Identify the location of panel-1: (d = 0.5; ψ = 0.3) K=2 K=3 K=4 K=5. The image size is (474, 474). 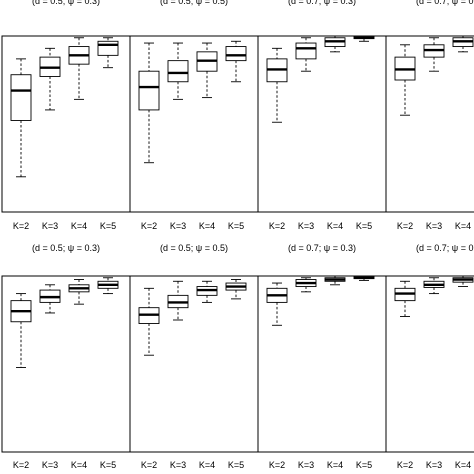
(66, 115).